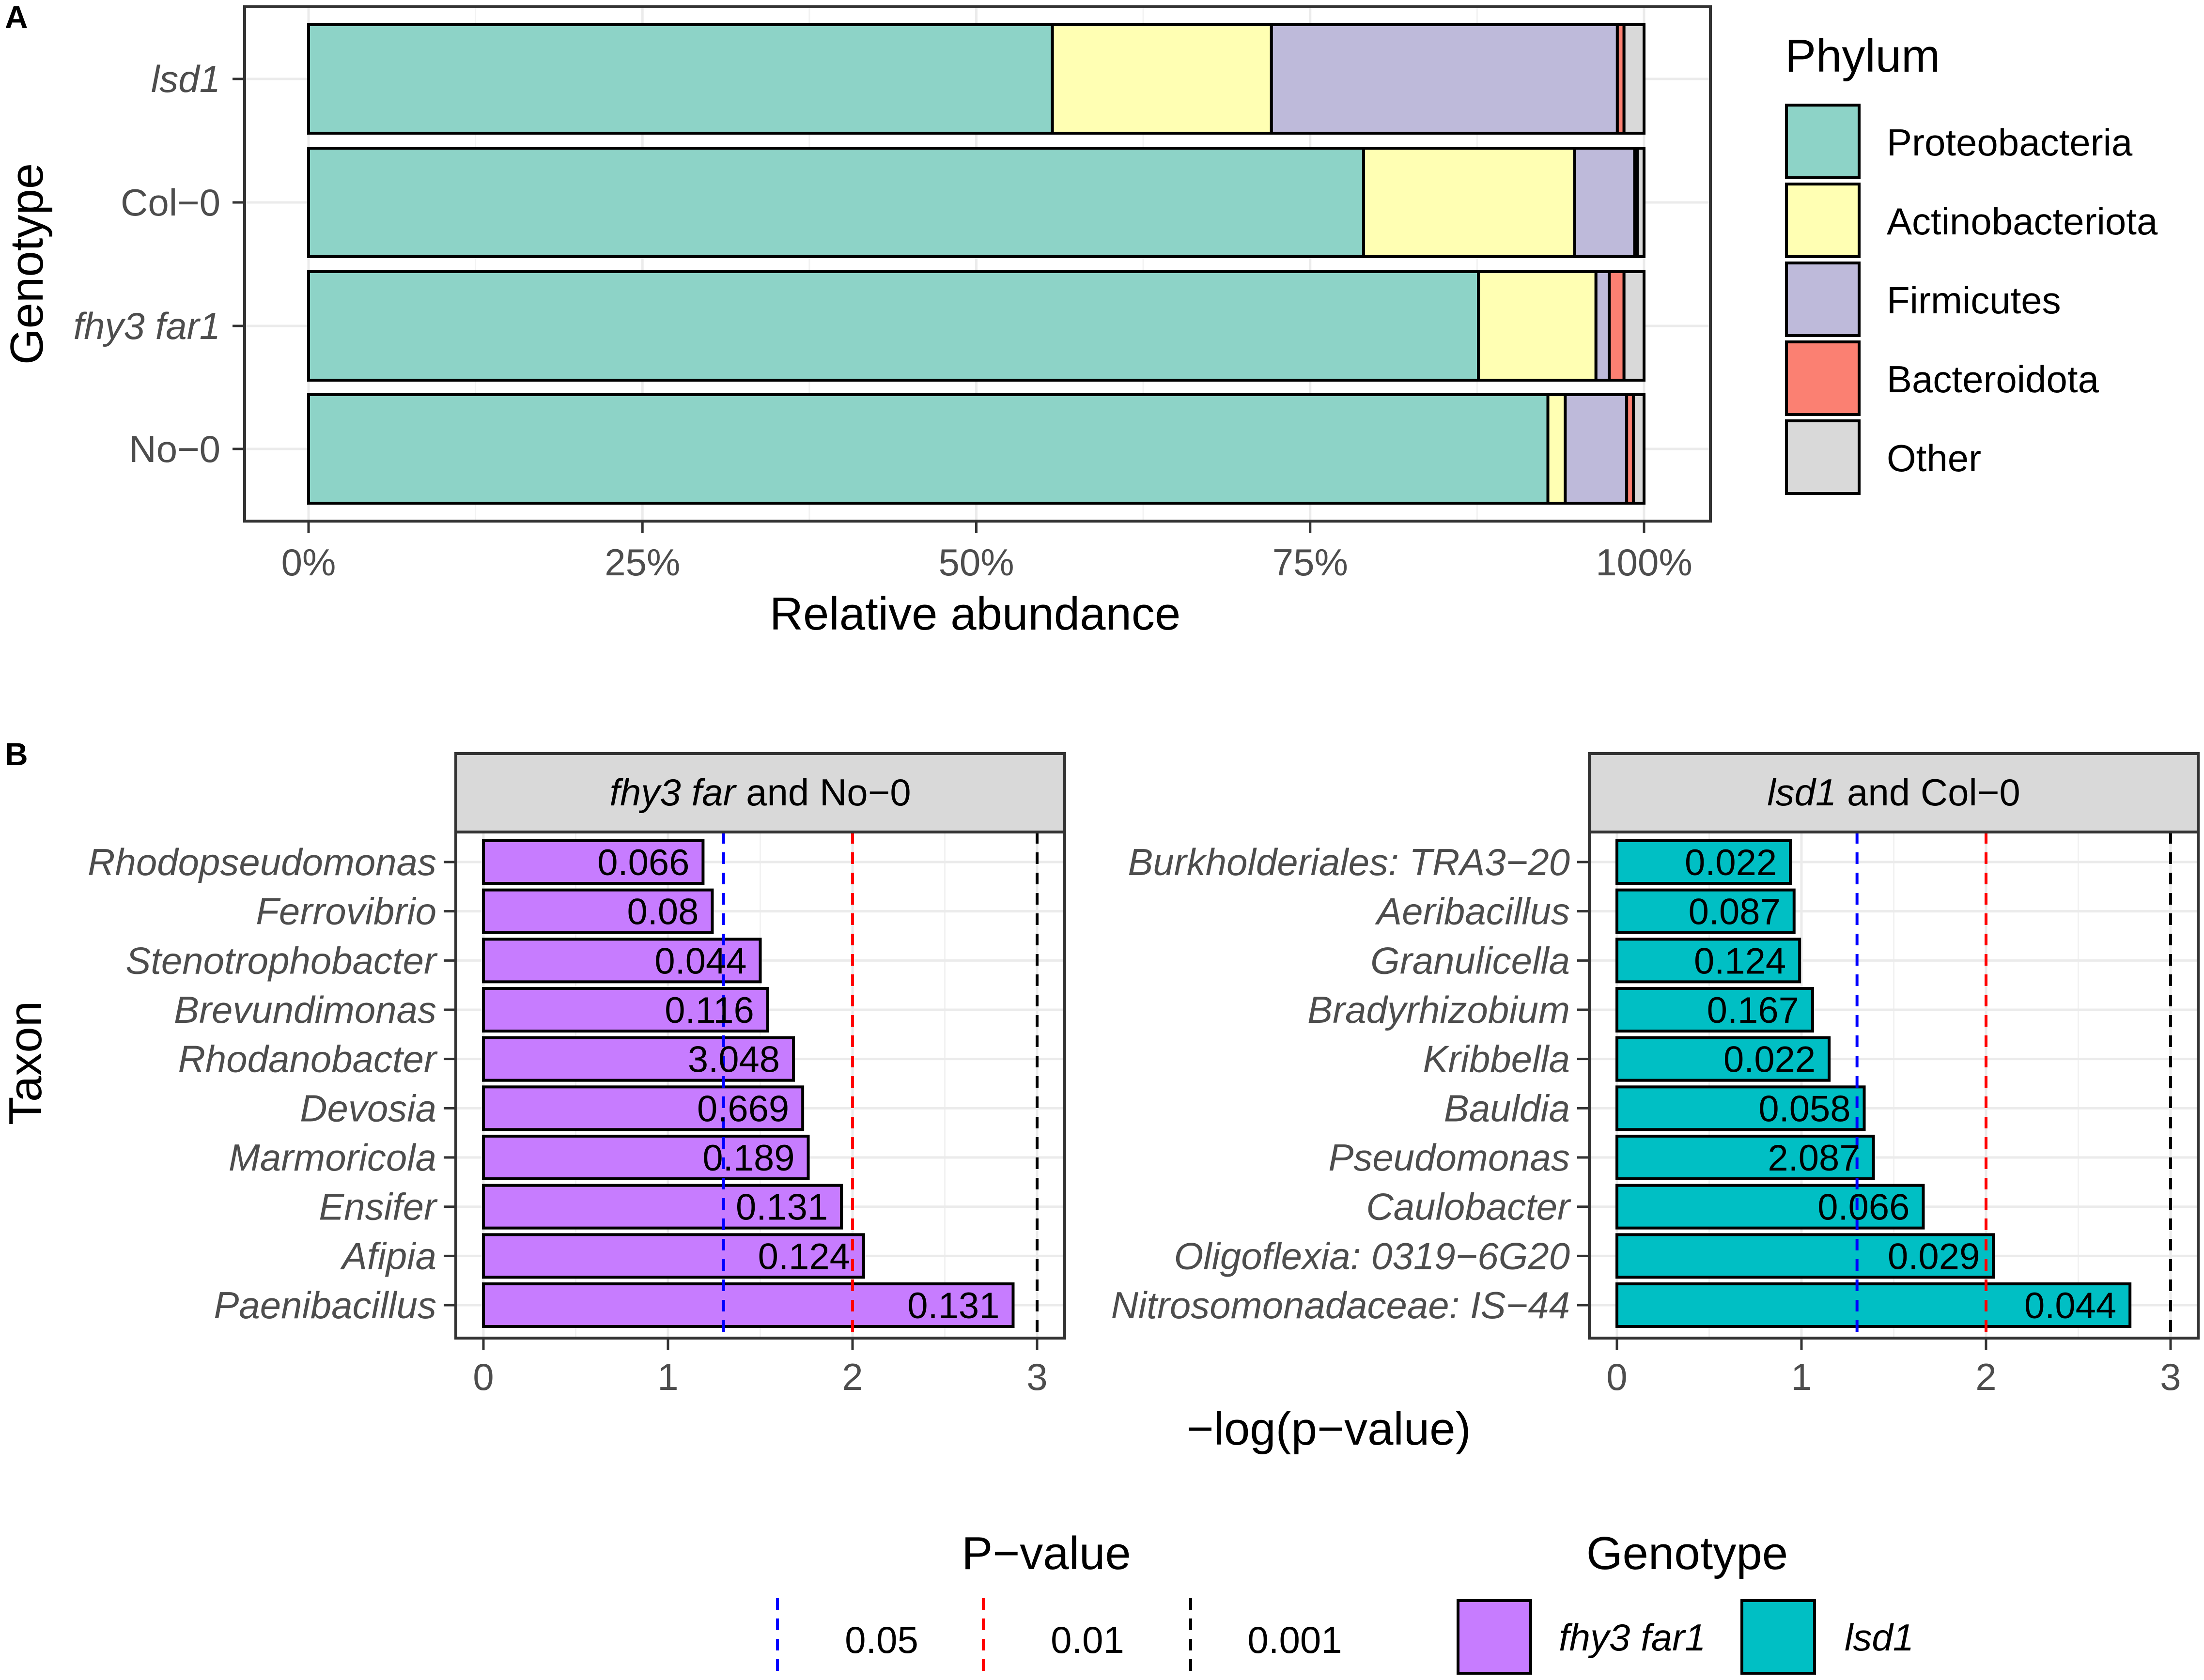 The image size is (2204, 1680). What do you see at coordinates (1438, 1010) in the screenshot?
I see `taxon-label-bradyrhizobium: Bradyrhizobium` at bounding box center [1438, 1010].